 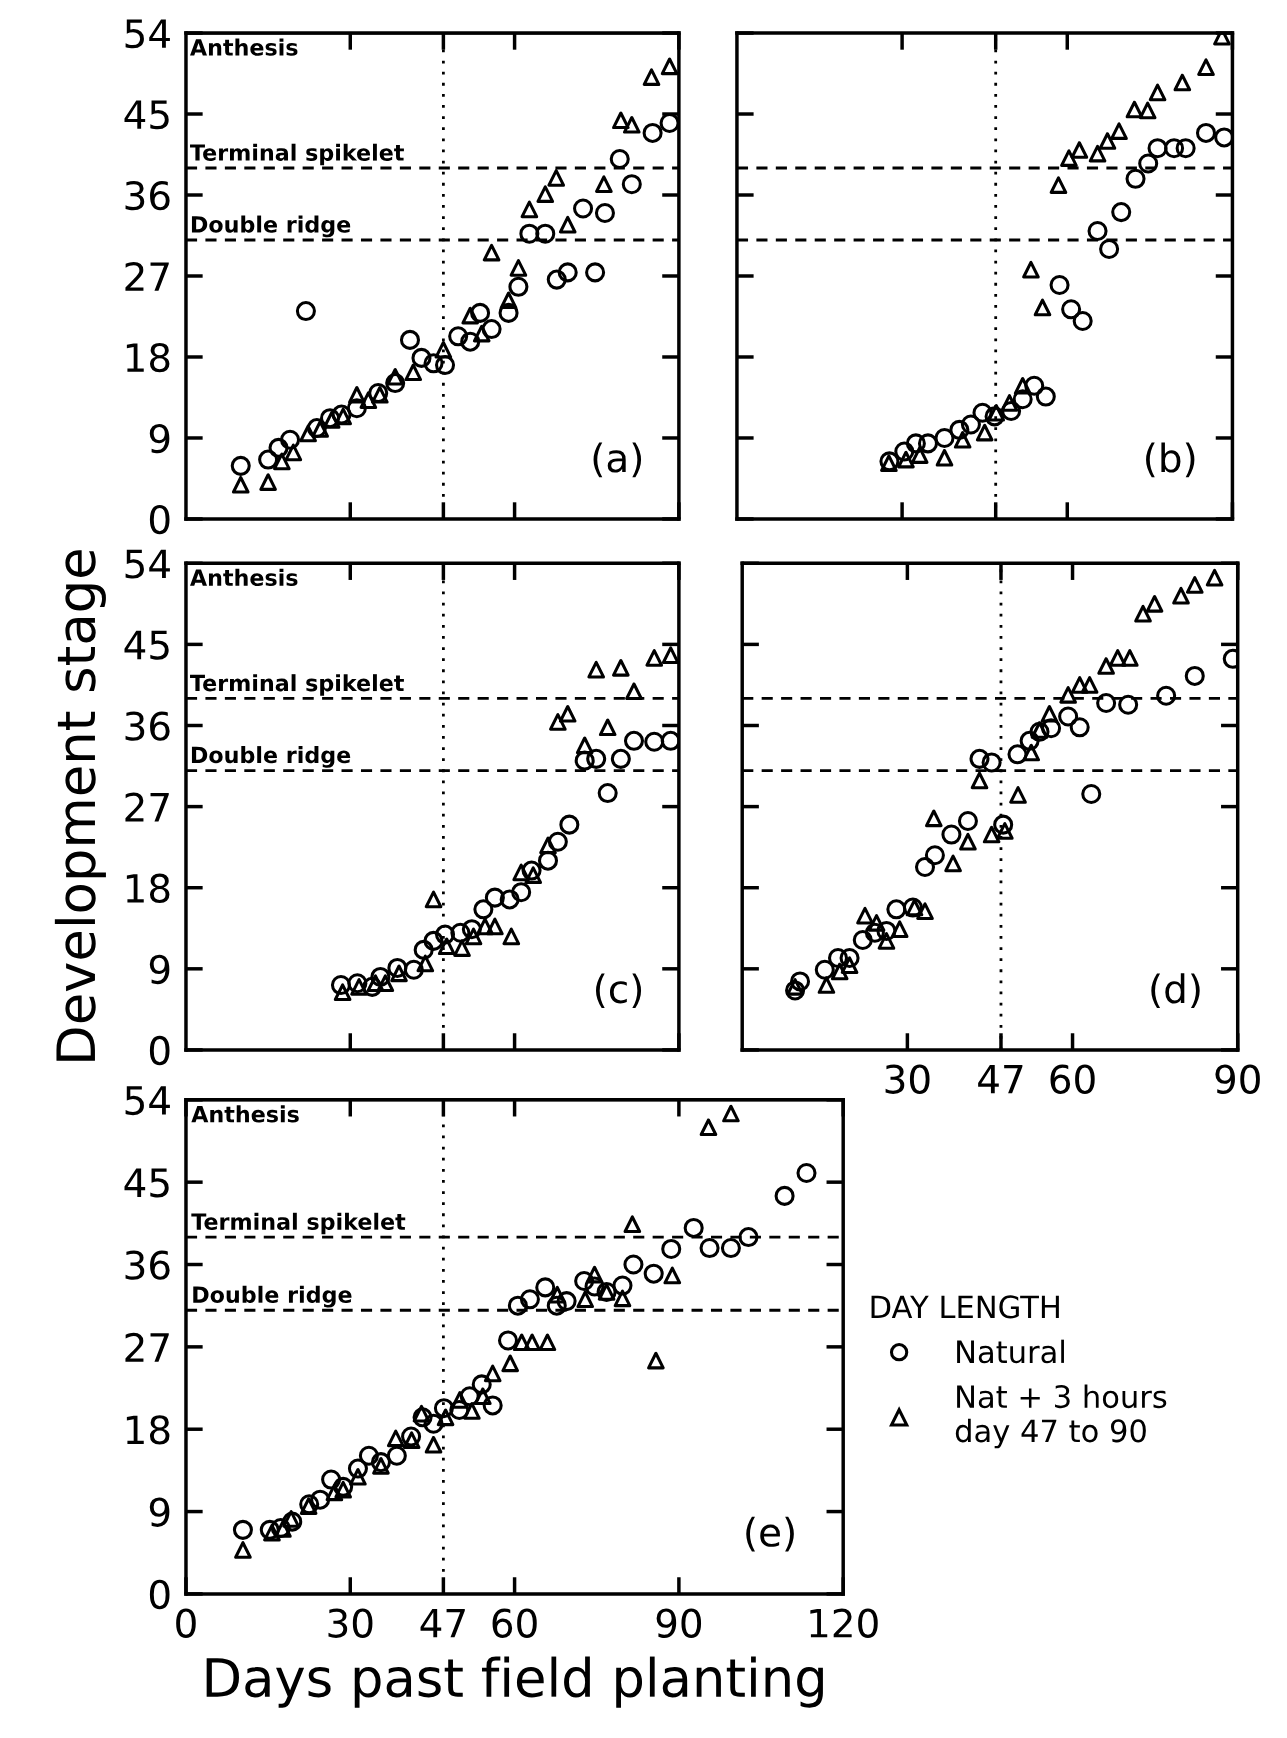 I want to click on legend-label: Nat + 3 hours day 47 to 90, so click(x=1061, y=1416).